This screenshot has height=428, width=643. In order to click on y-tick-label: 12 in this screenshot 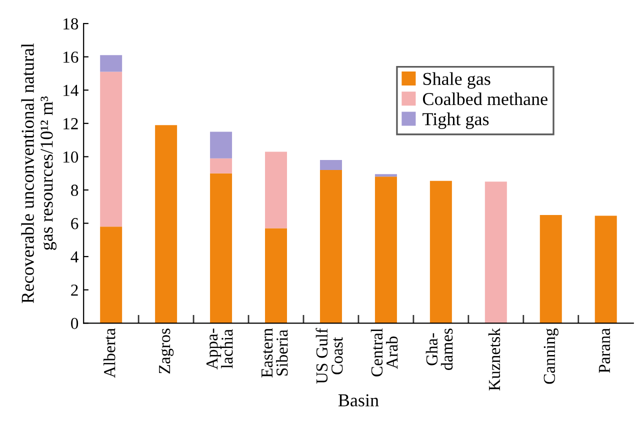, I will do `click(71, 124)`.